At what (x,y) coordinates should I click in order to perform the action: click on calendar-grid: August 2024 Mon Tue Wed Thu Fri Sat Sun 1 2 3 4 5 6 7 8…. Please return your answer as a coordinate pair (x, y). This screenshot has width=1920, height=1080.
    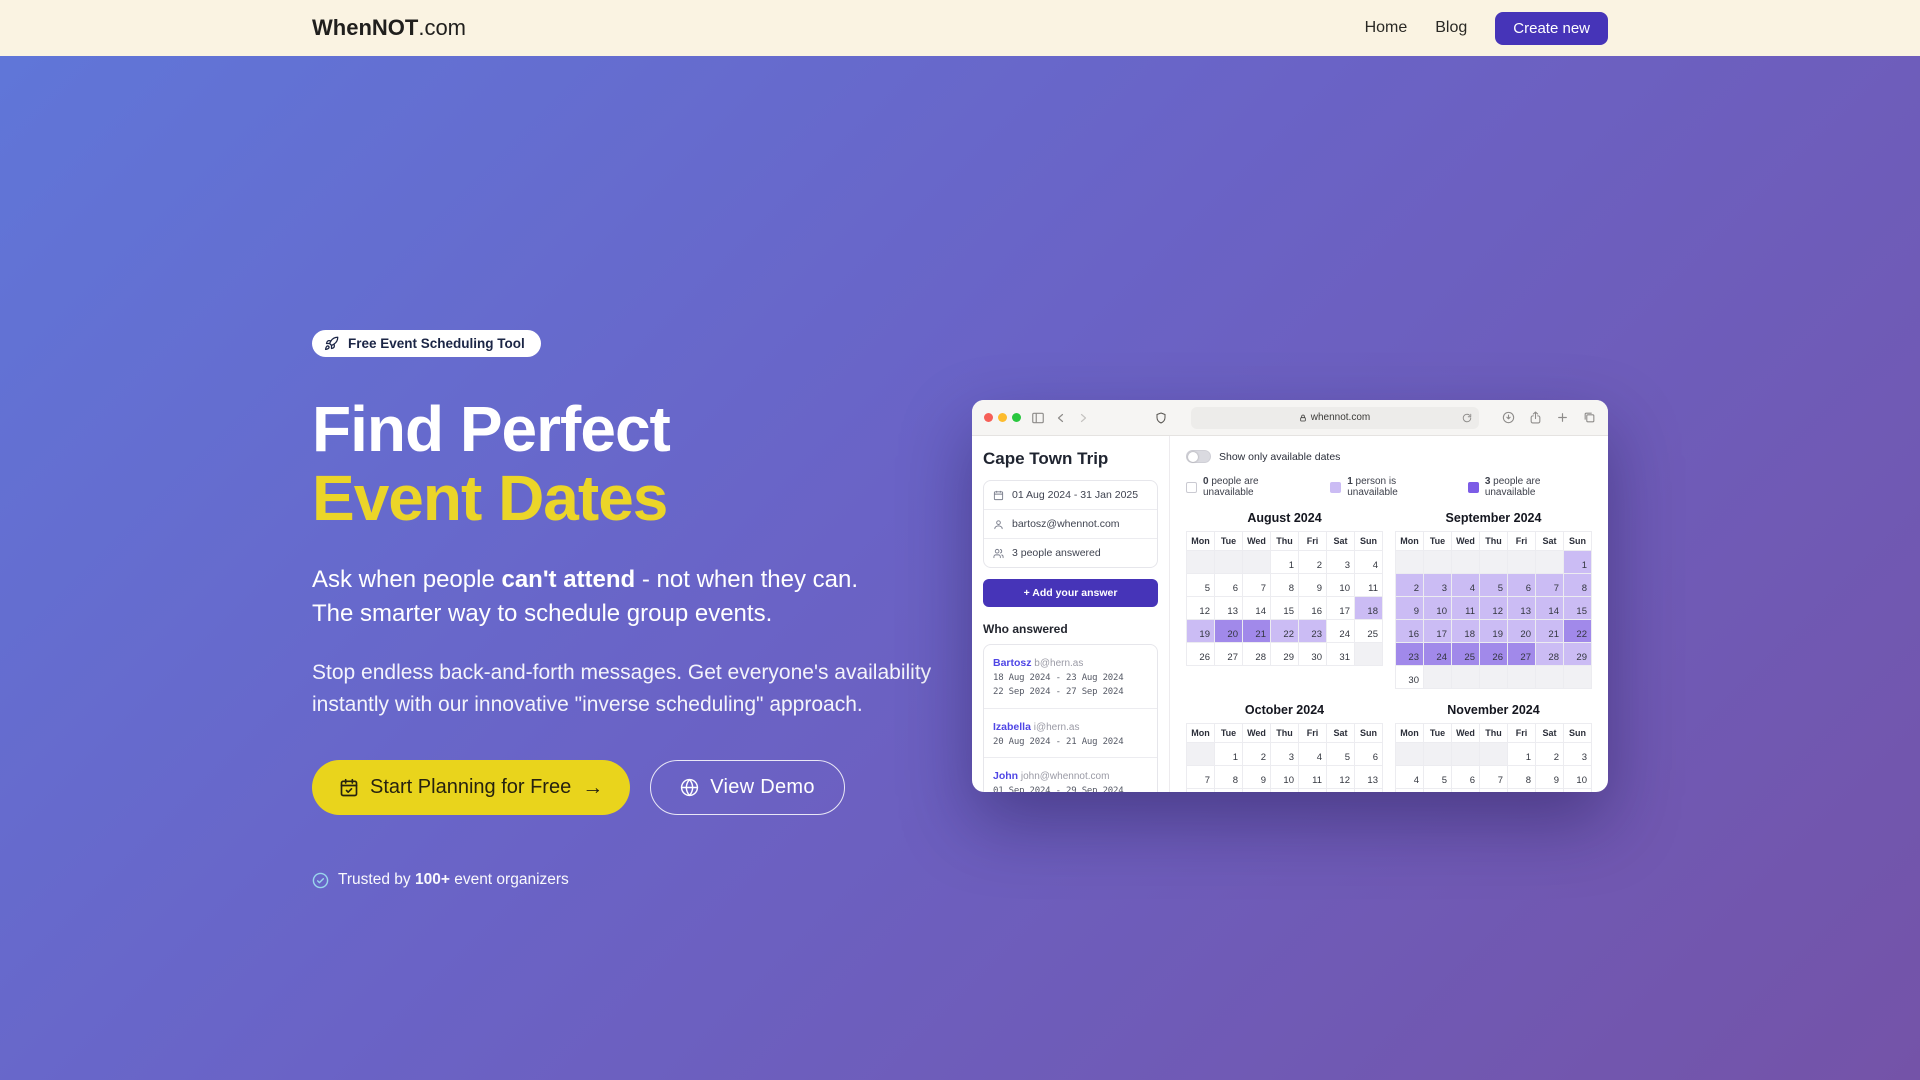
    Looking at the image, I should click on (1389, 651).